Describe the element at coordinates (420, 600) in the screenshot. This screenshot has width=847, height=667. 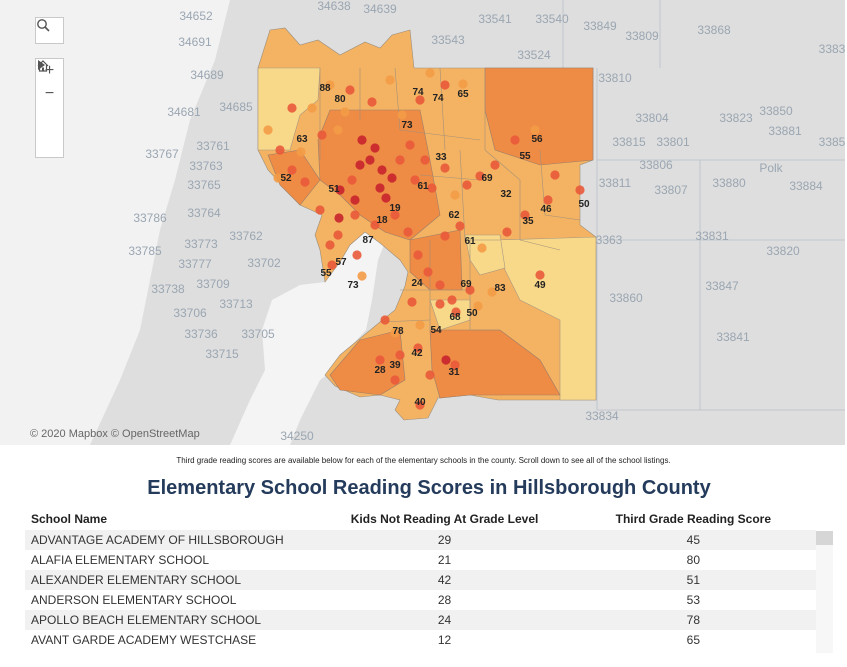
I see `table-row: ANDERSON ELEMENTARY SCHOOL 28 53` at that location.